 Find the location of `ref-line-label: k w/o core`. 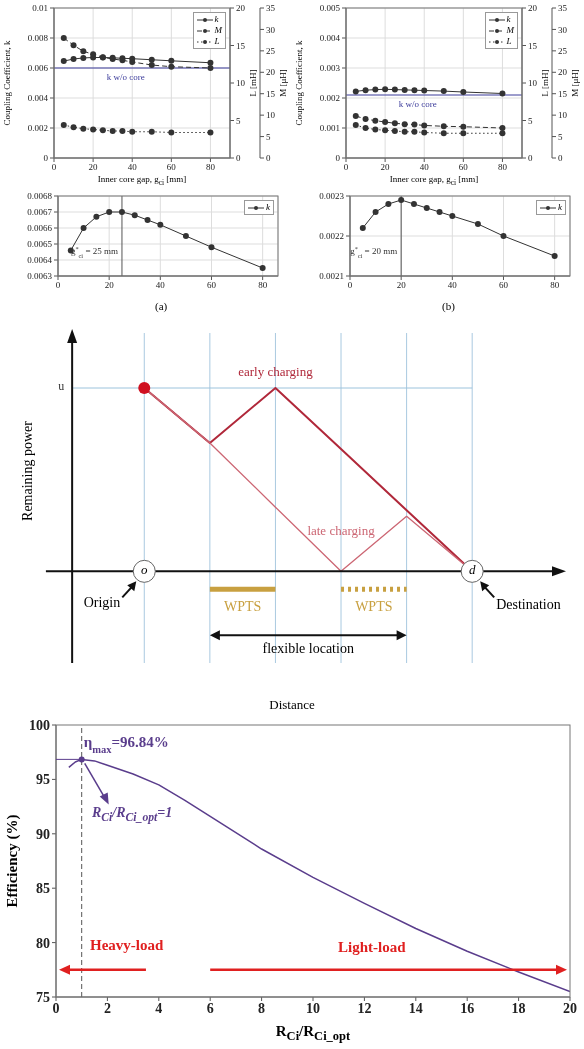

ref-line-label: k w/o core is located at coordinates (125, 77).